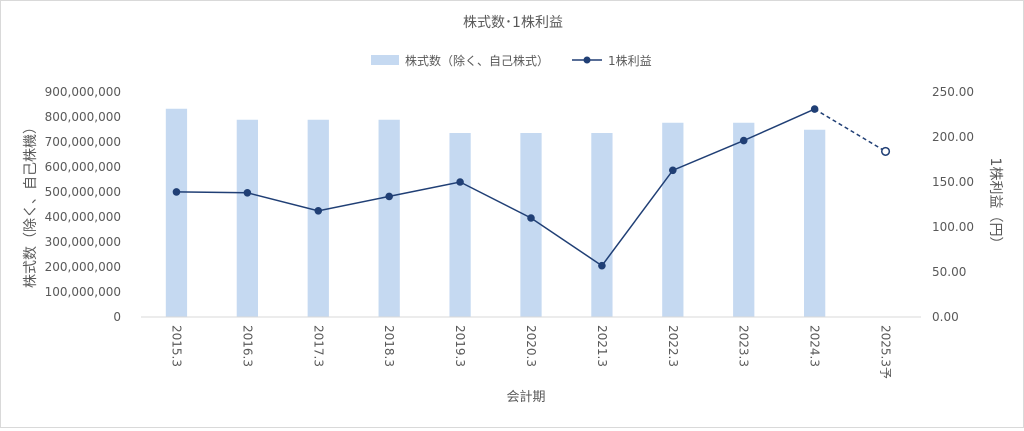  I want to click on y2-tick-label: 50.00, so click(949, 272).